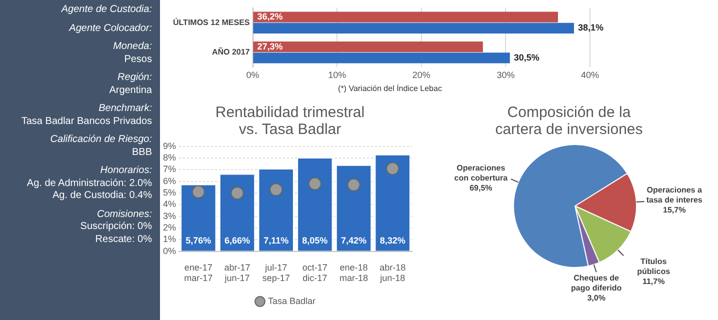 The image size is (718, 320). Describe the element at coordinates (481, 187) in the screenshot. I see `data-label: 69,5%` at that location.